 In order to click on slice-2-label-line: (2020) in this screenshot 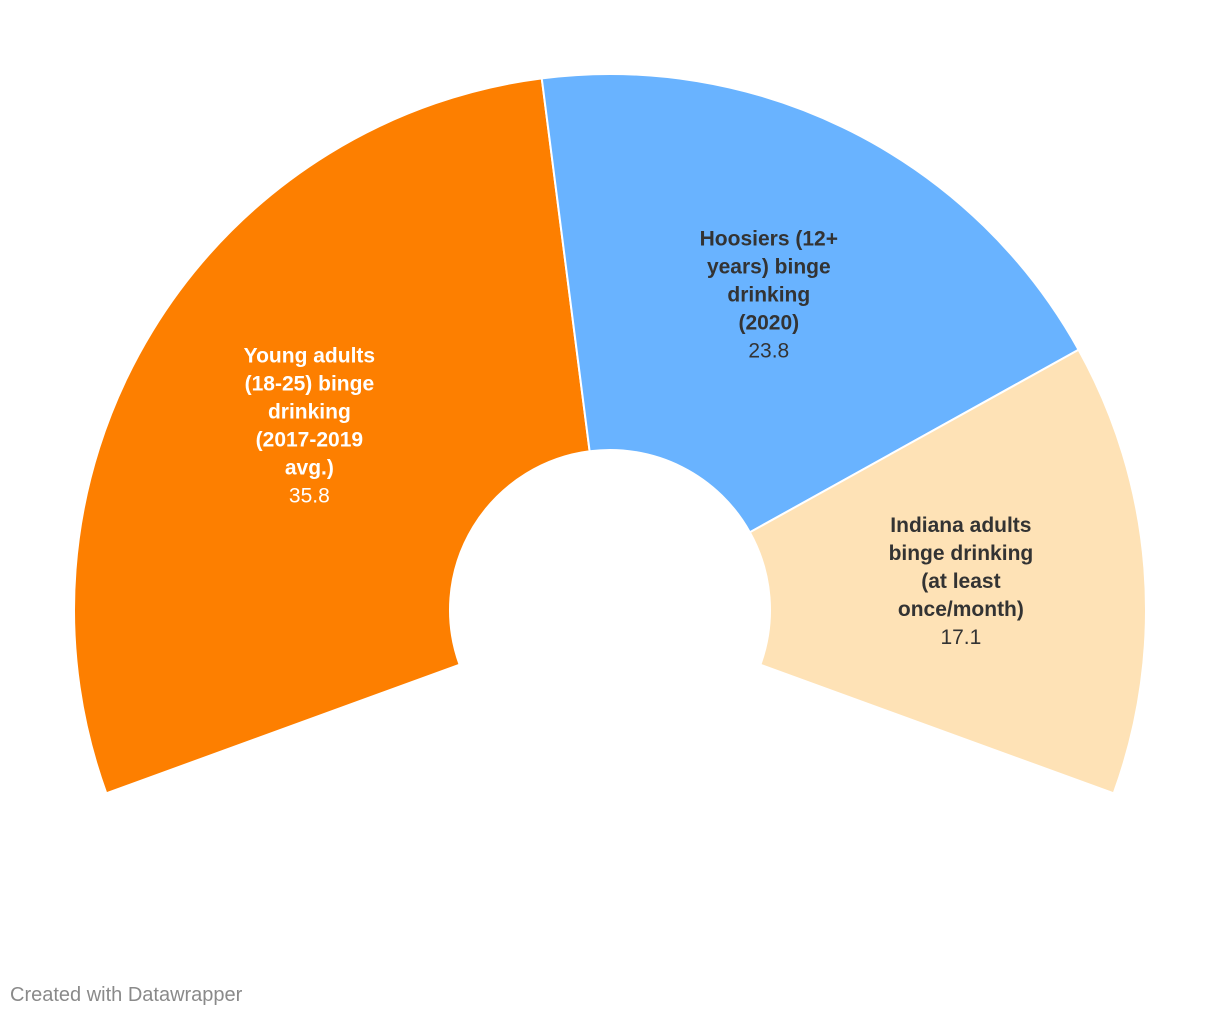, I will do `click(768, 322)`.